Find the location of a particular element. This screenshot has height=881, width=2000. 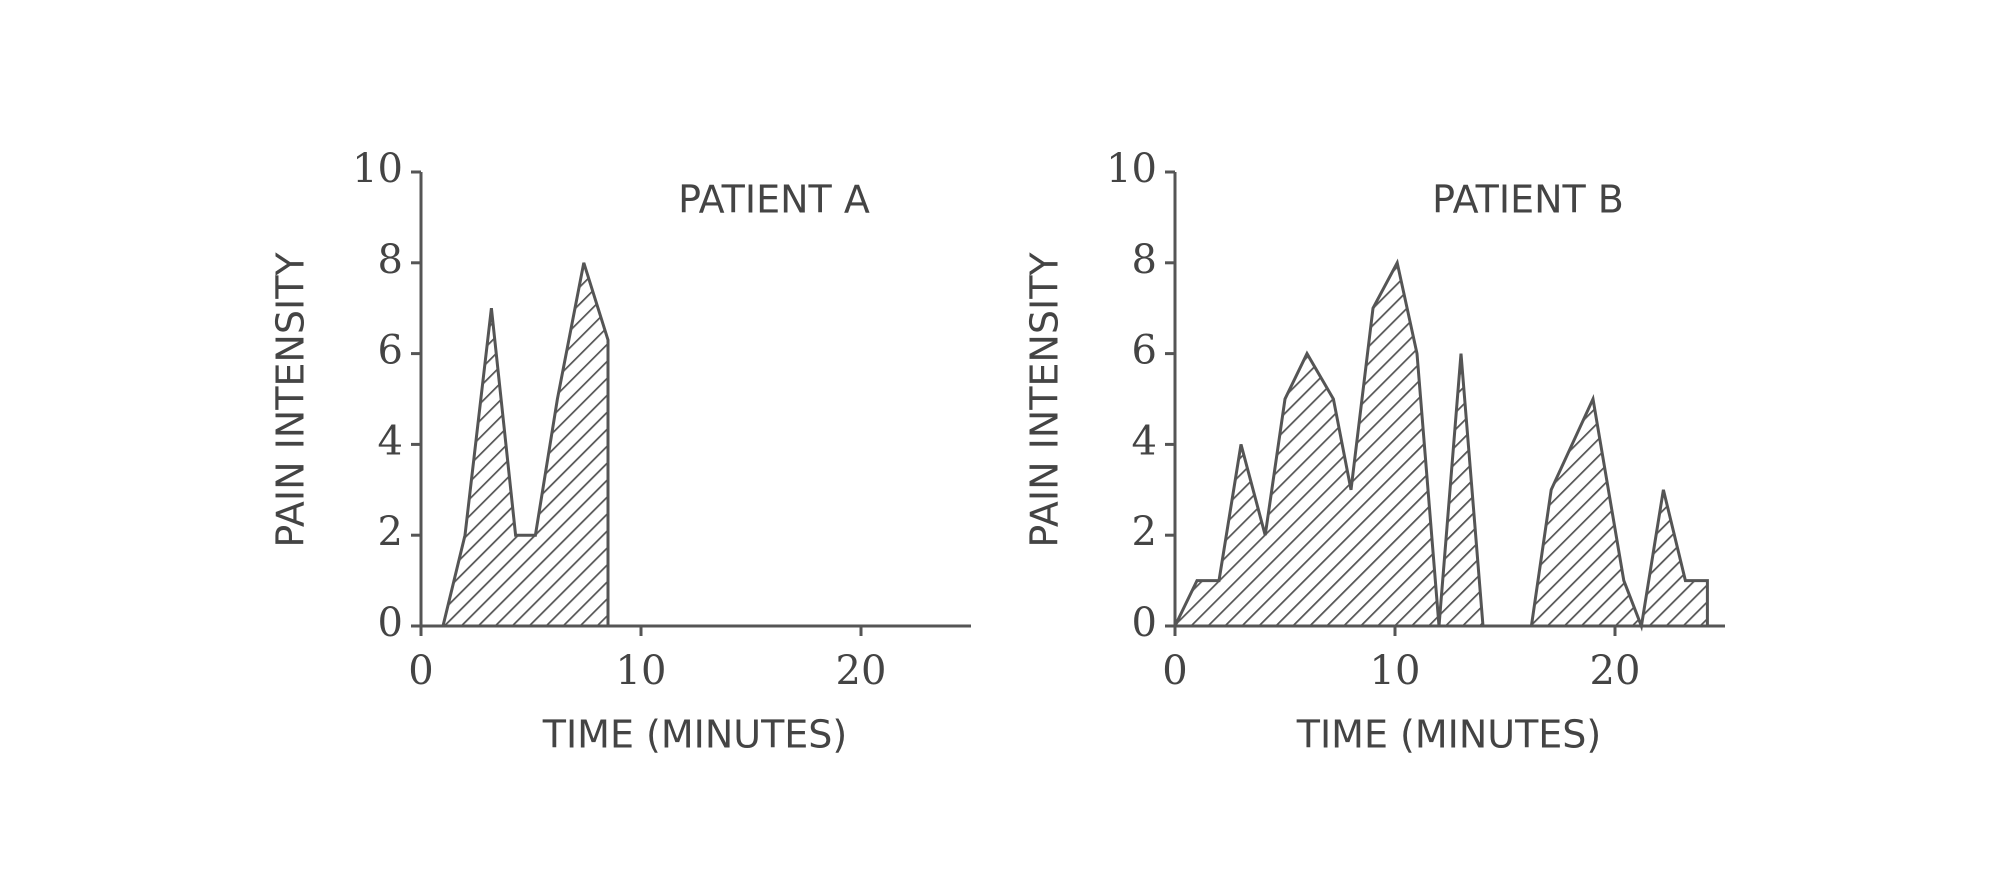

chart-title: PATIENT A is located at coordinates (774, 200).